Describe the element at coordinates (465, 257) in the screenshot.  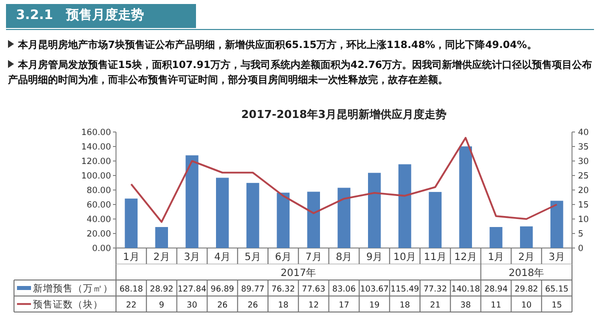
I see `x-tick-label: 12月` at that location.